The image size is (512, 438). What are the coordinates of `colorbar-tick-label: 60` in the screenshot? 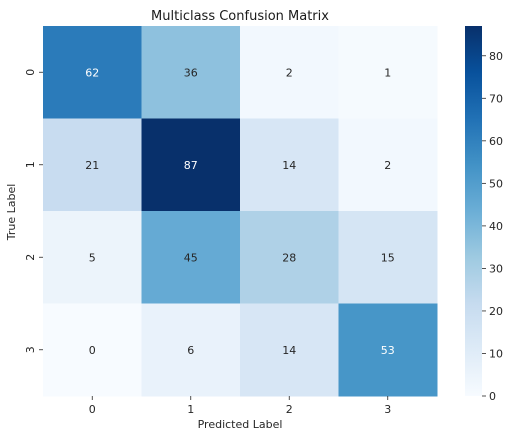 It's located at (496, 141).